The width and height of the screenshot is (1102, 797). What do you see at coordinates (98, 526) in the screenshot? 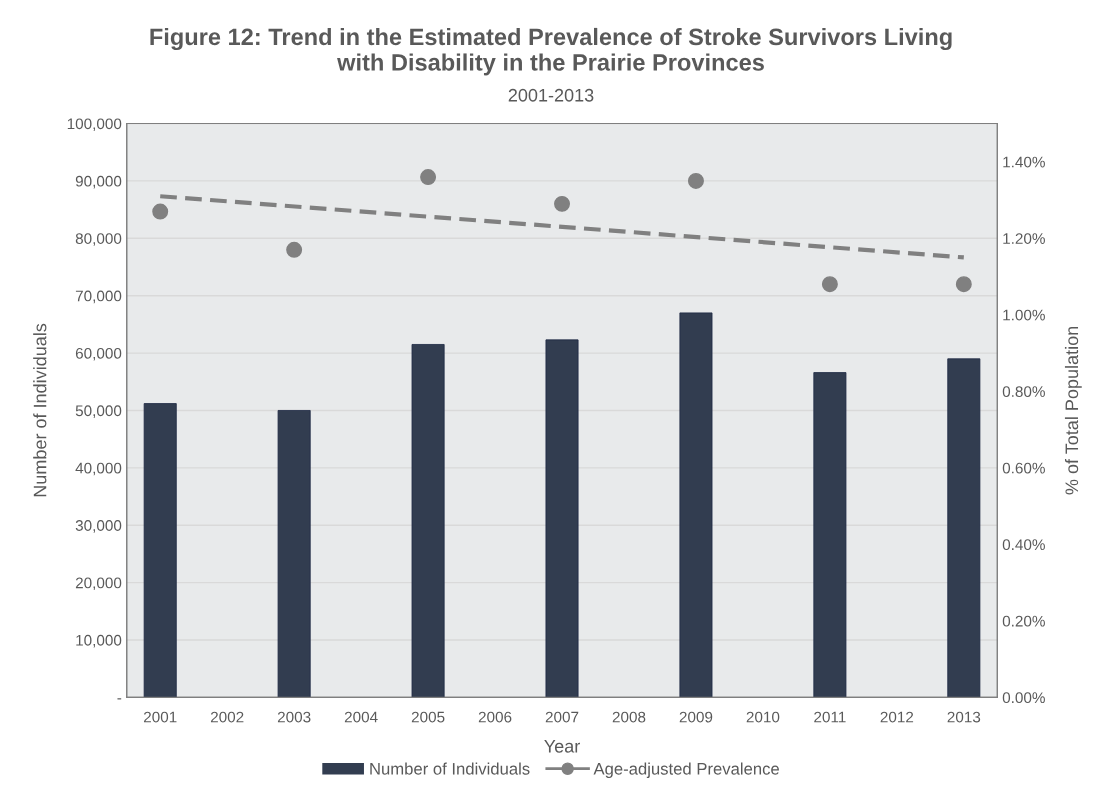
I see `y-tick-label: 30,000` at bounding box center [98, 526].